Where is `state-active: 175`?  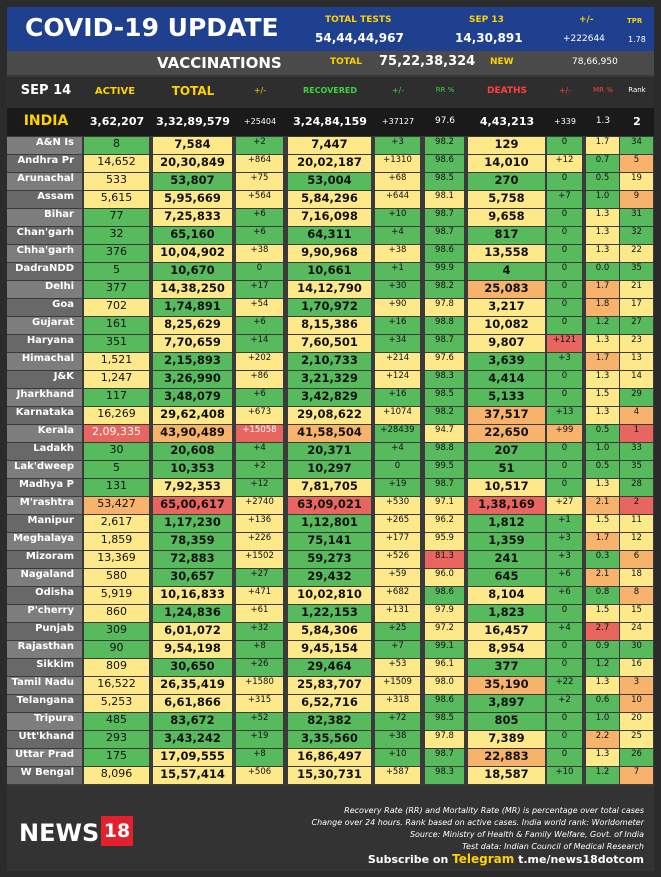 state-active: 175 is located at coordinates (116, 757).